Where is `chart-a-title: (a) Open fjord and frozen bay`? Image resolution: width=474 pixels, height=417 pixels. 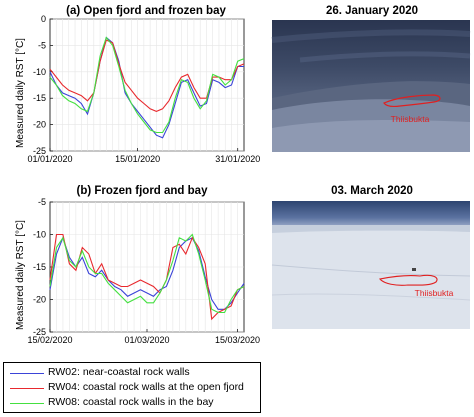
chart-a-title: (a) Open fjord and frozen bay is located at coordinates (146, 11).